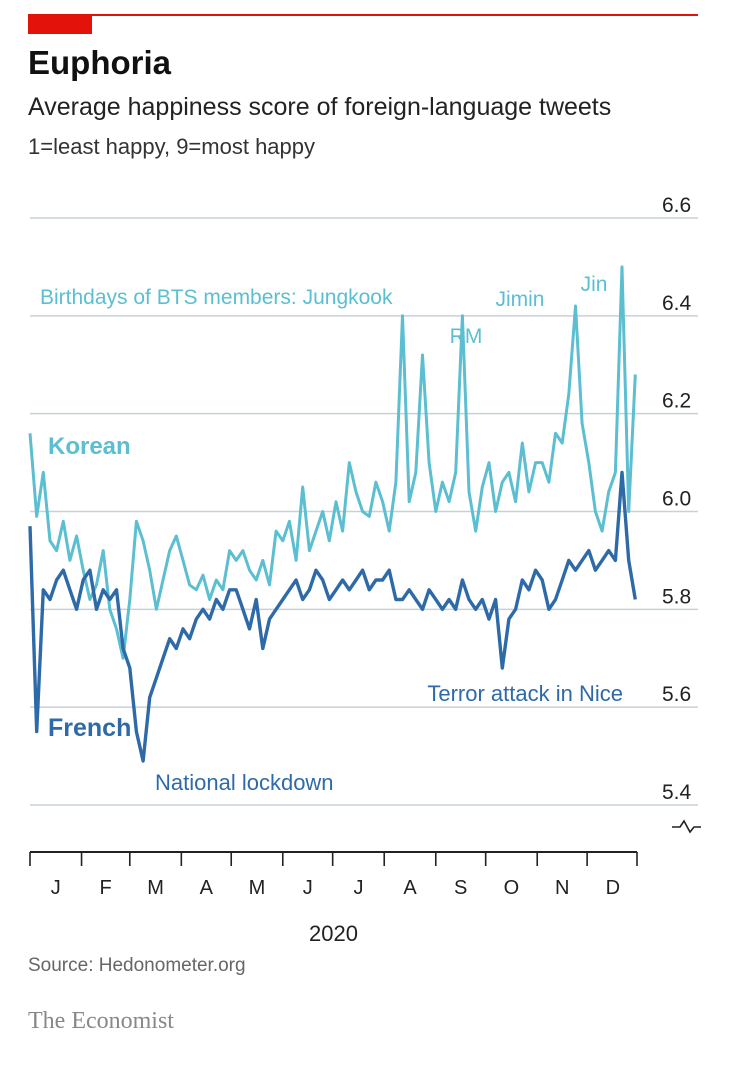  I want to click on annotation-label: Jin, so click(594, 284).